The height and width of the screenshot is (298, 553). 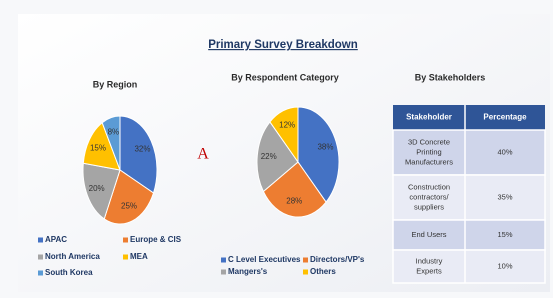 What do you see at coordinates (504, 196) in the screenshot?
I see `table-cell: 35%` at bounding box center [504, 196].